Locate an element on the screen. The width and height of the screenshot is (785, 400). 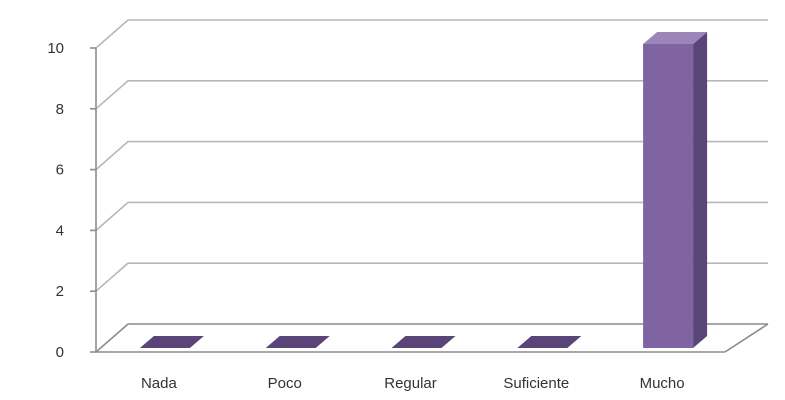
x-tick-label: Nada is located at coordinates (159, 383).